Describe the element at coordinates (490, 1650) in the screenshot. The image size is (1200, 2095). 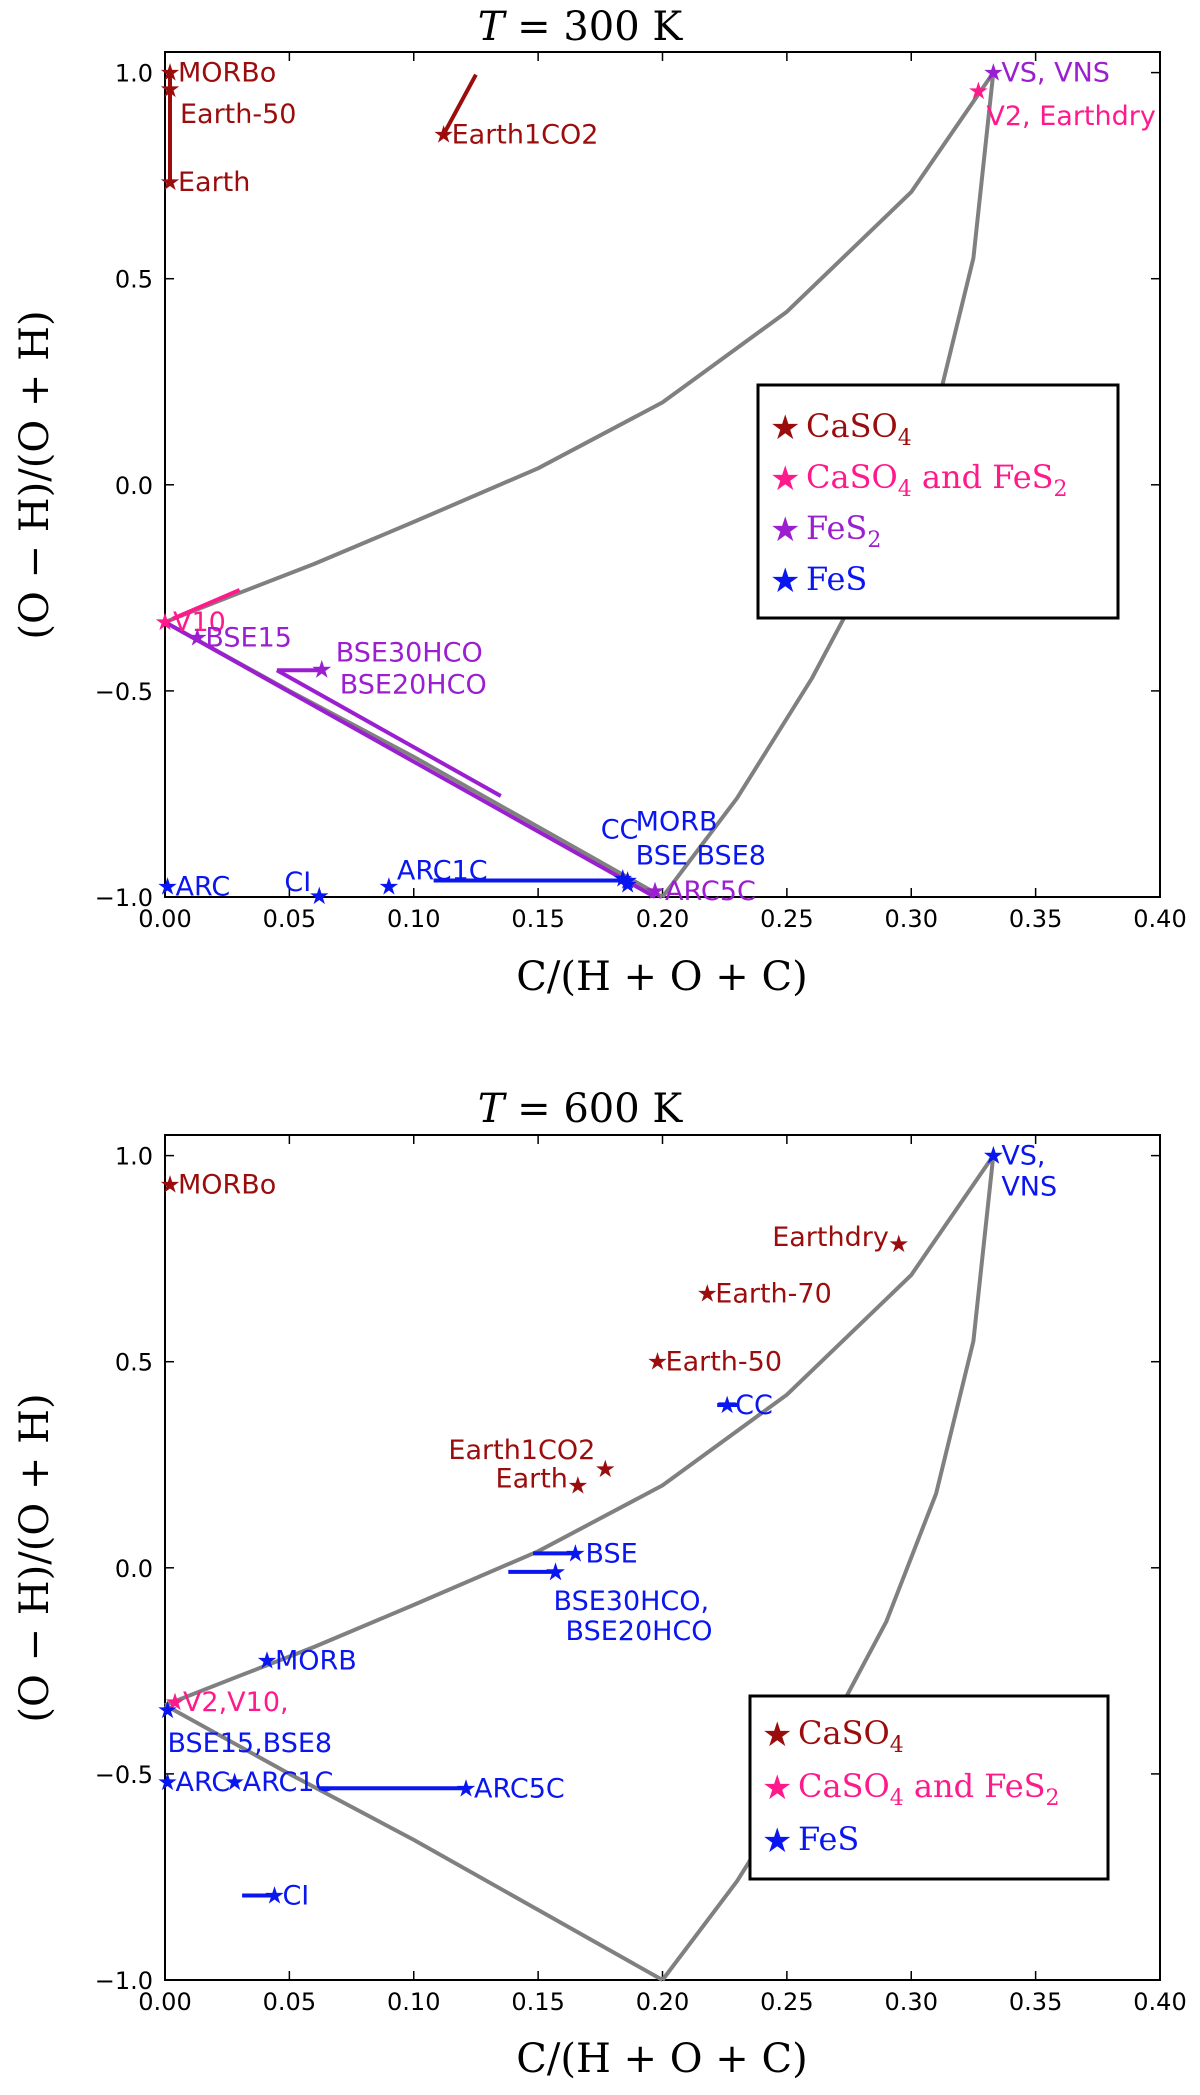
I see `trajectory-lines` at that location.